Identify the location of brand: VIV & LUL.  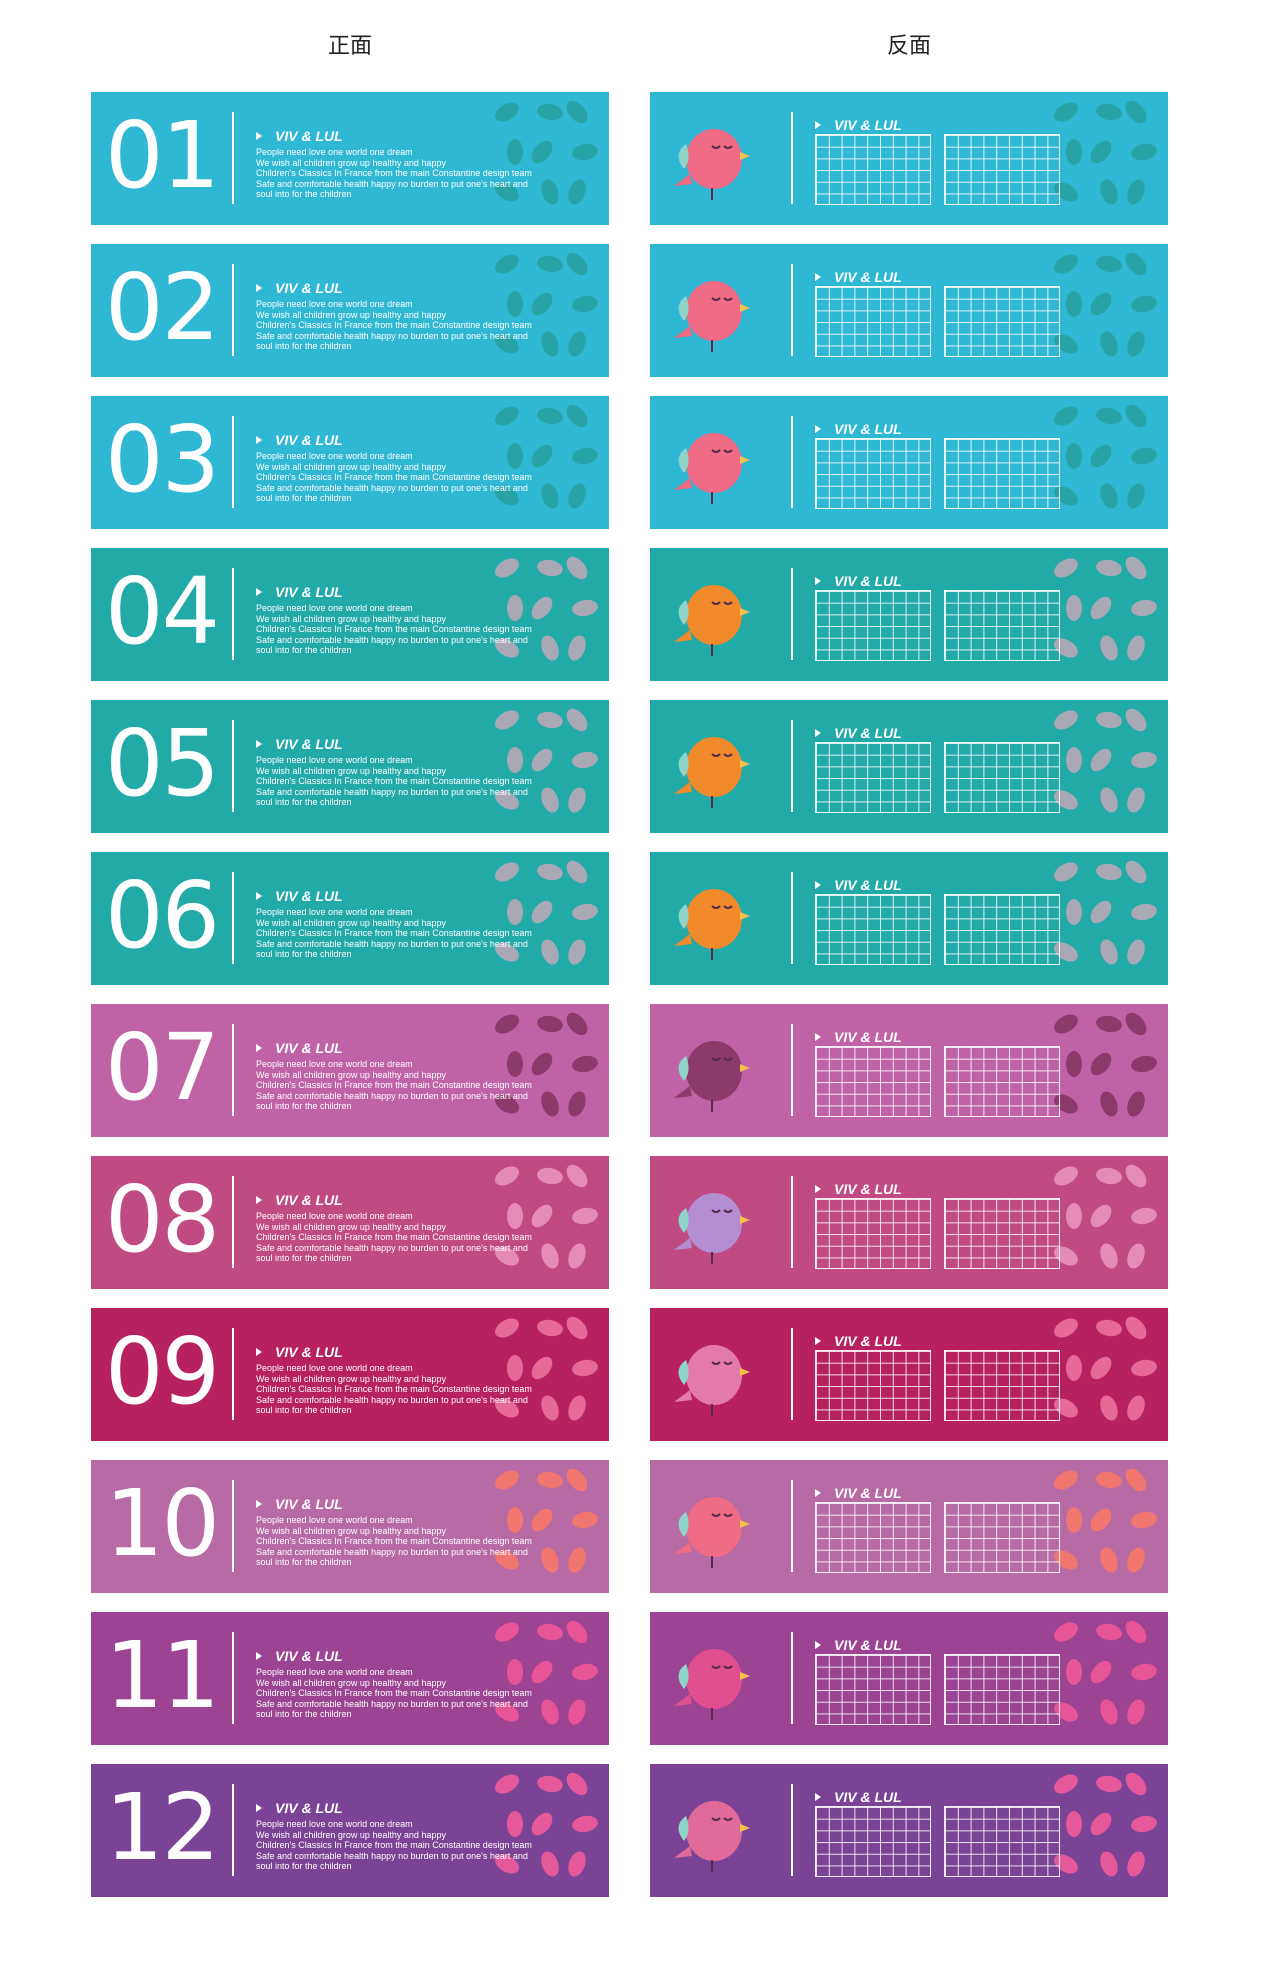
(309, 1808).